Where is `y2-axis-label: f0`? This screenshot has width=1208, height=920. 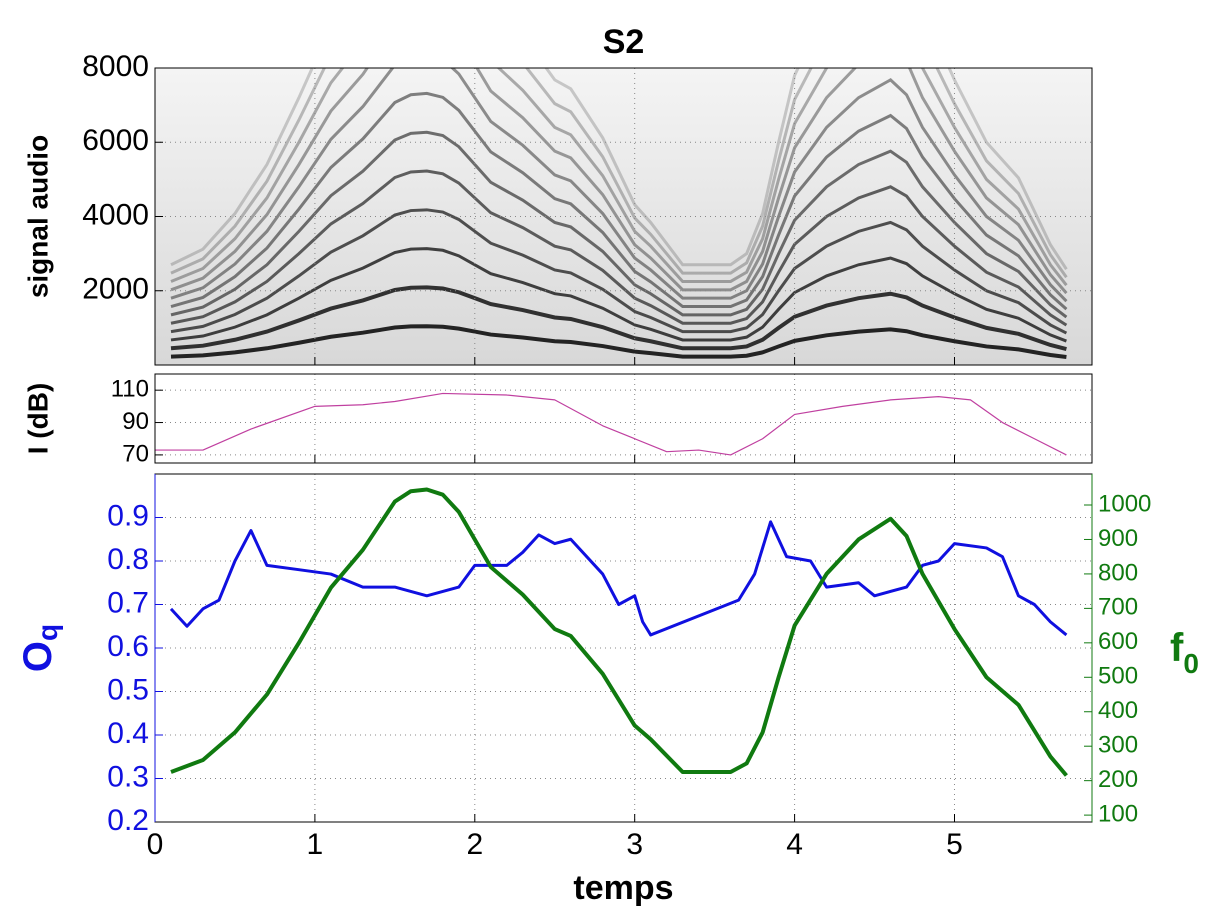 y2-axis-label: f0 is located at coordinates (1184, 653).